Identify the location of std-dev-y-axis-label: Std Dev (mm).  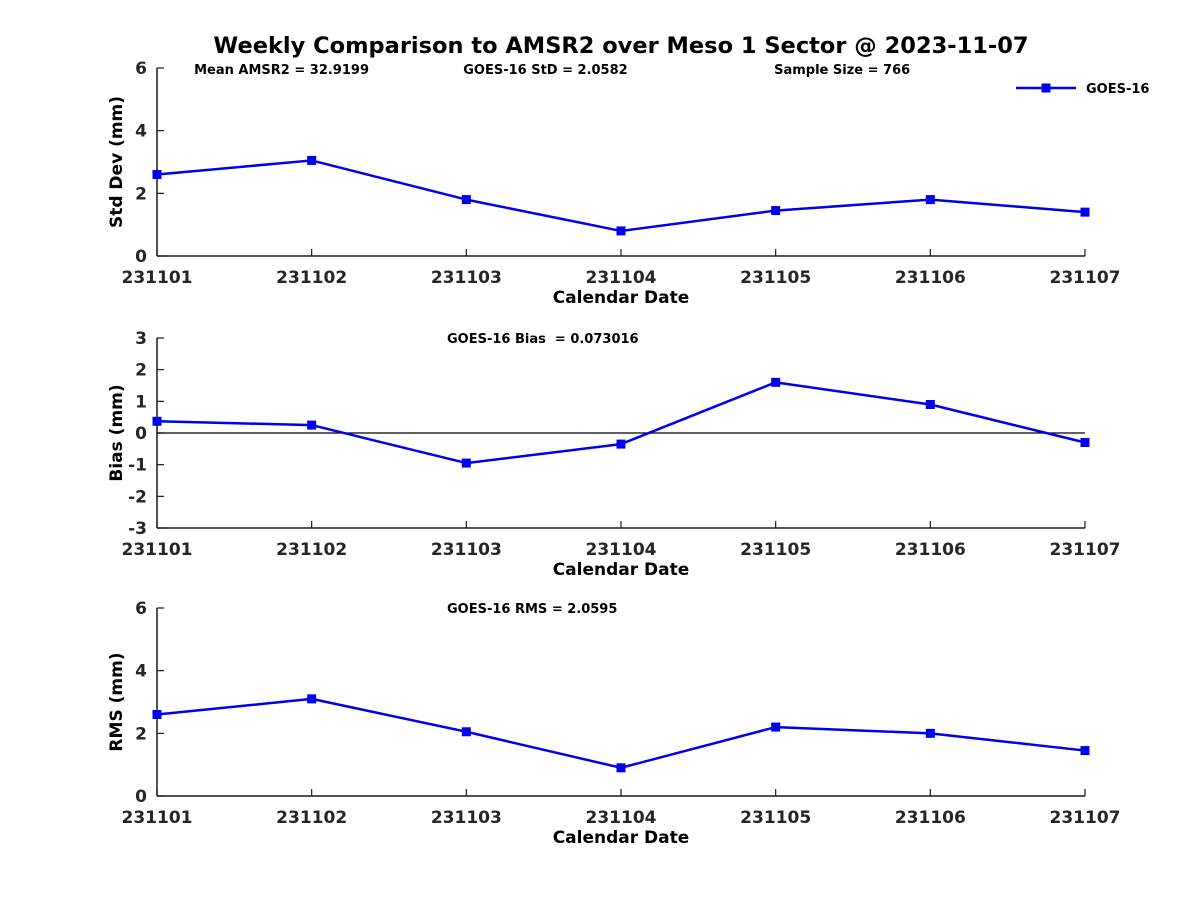
(117, 162).